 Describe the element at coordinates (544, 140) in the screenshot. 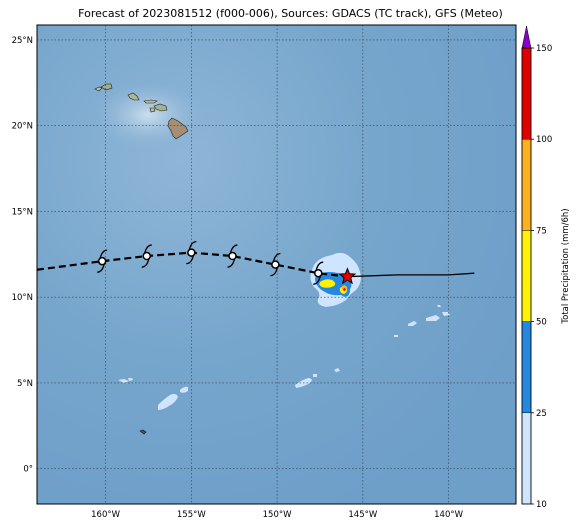

I see `colorbar-tick-label: 100` at that location.